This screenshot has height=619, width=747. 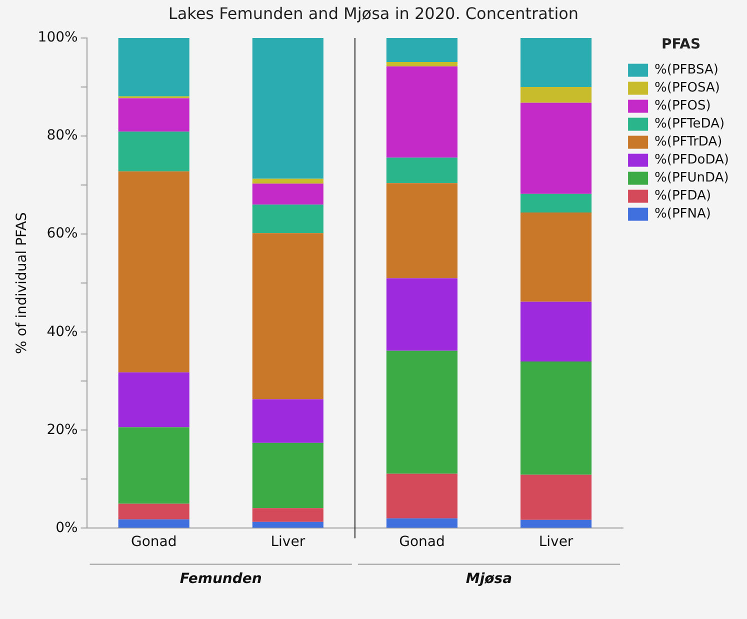 What do you see at coordinates (62, 430) in the screenshot?
I see `y-tick-label: 20%` at bounding box center [62, 430].